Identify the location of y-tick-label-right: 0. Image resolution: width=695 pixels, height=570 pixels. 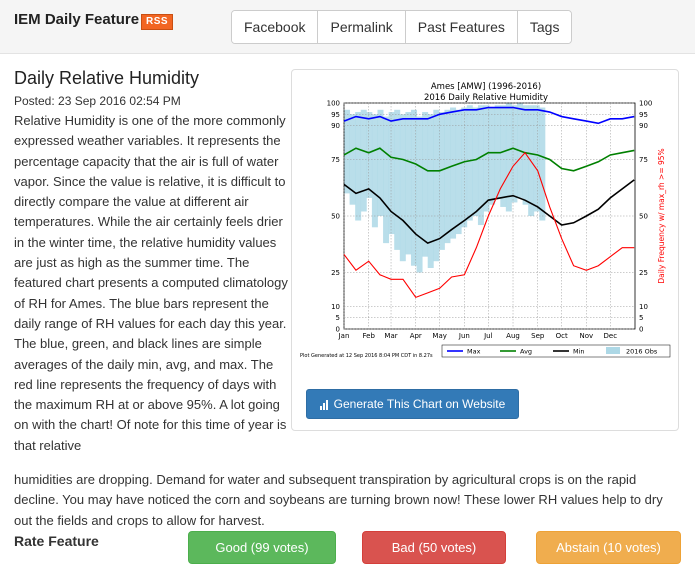
(641, 330).